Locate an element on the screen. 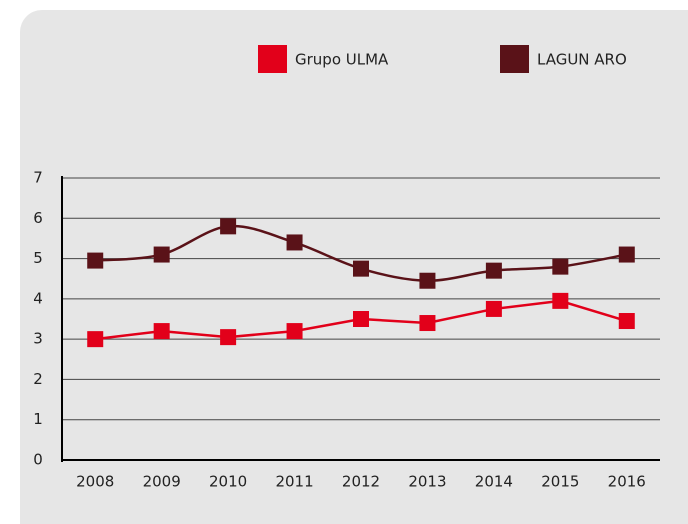  x-tick-label: 2011 is located at coordinates (294, 482).